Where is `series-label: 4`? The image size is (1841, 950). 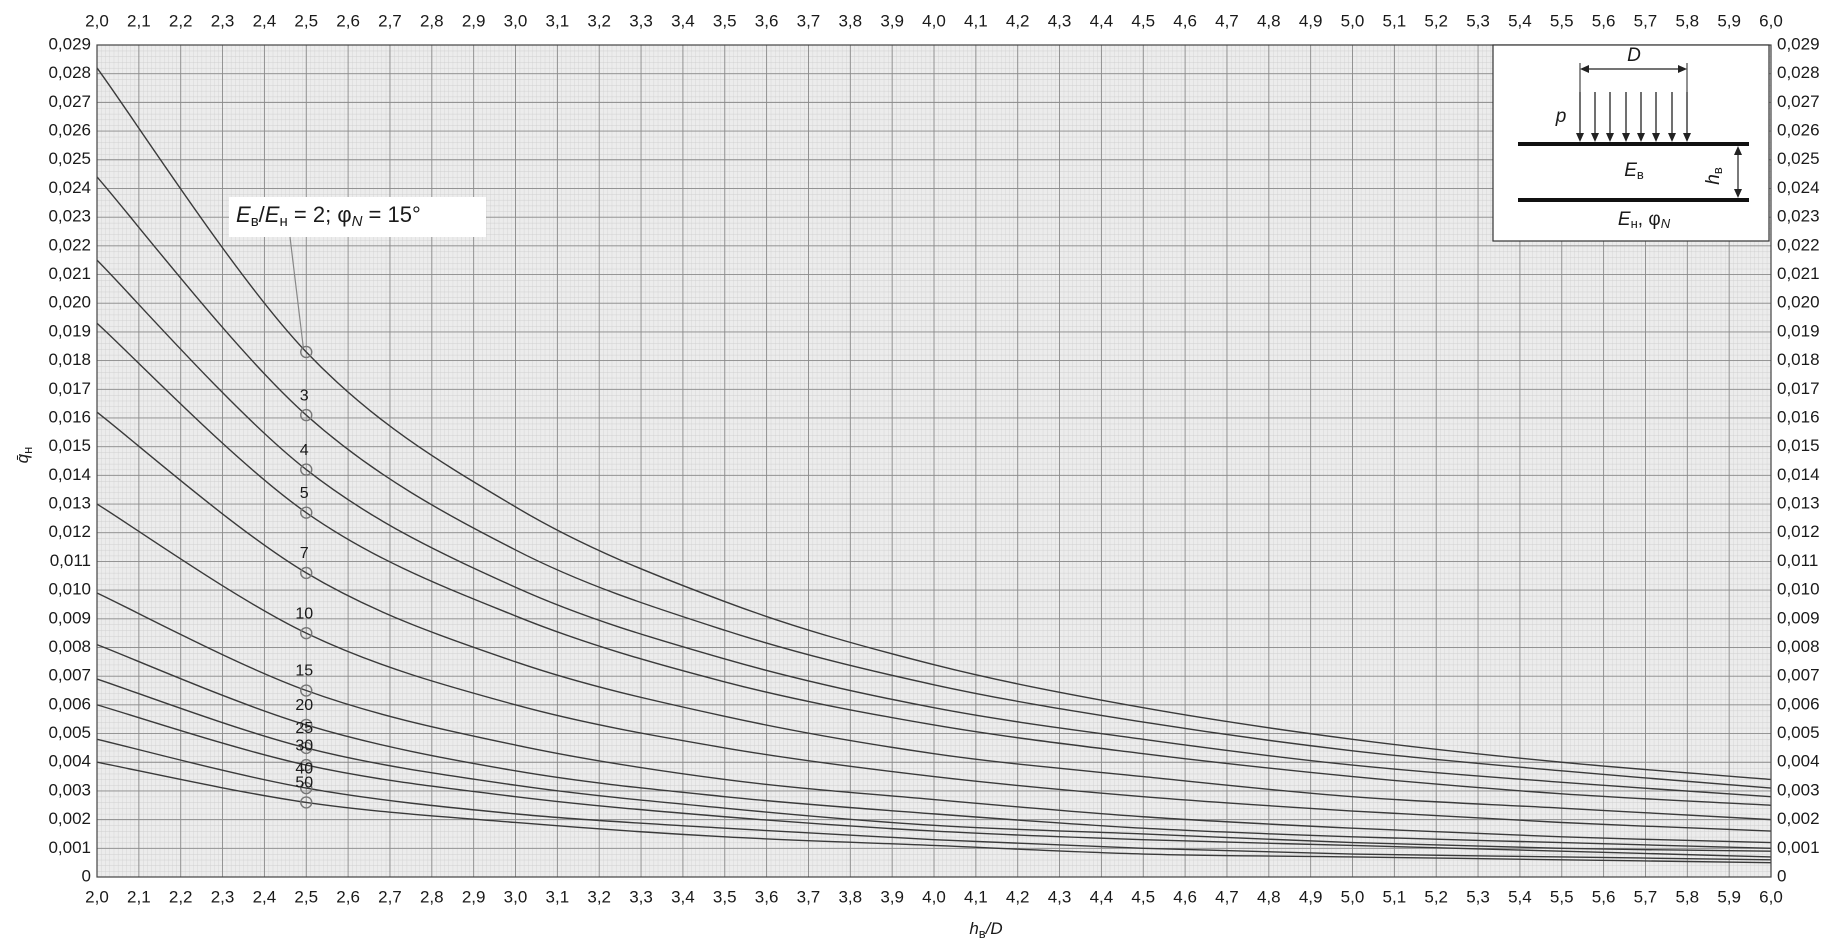 series-label: 4 is located at coordinates (304, 450).